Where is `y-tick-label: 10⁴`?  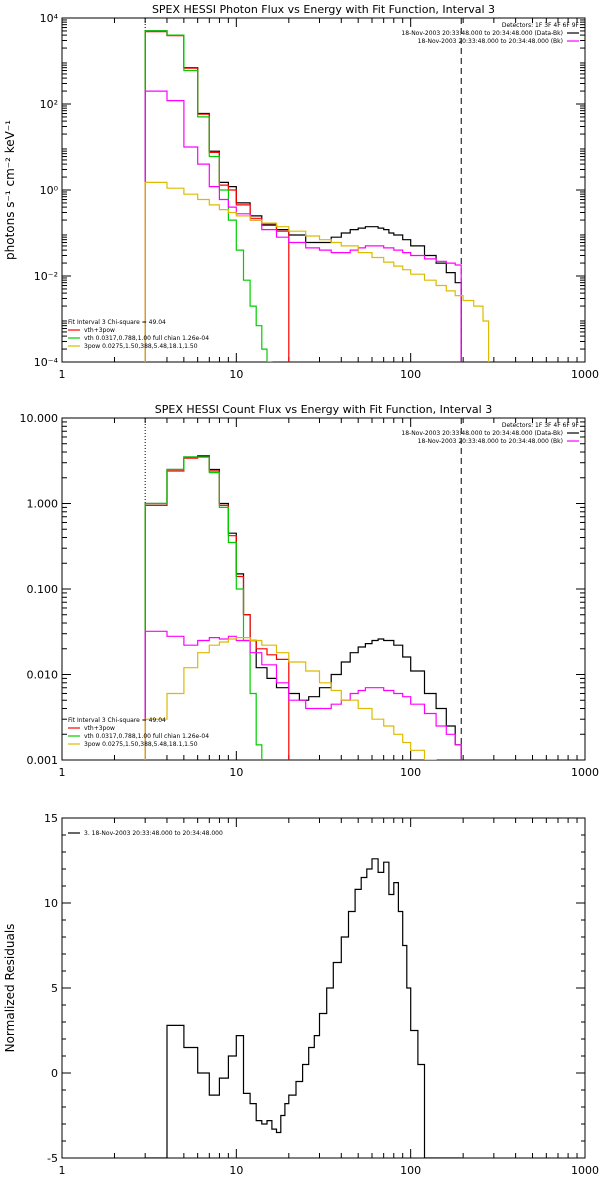 y-tick-label: 10⁴ is located at coordinates (49, 18).